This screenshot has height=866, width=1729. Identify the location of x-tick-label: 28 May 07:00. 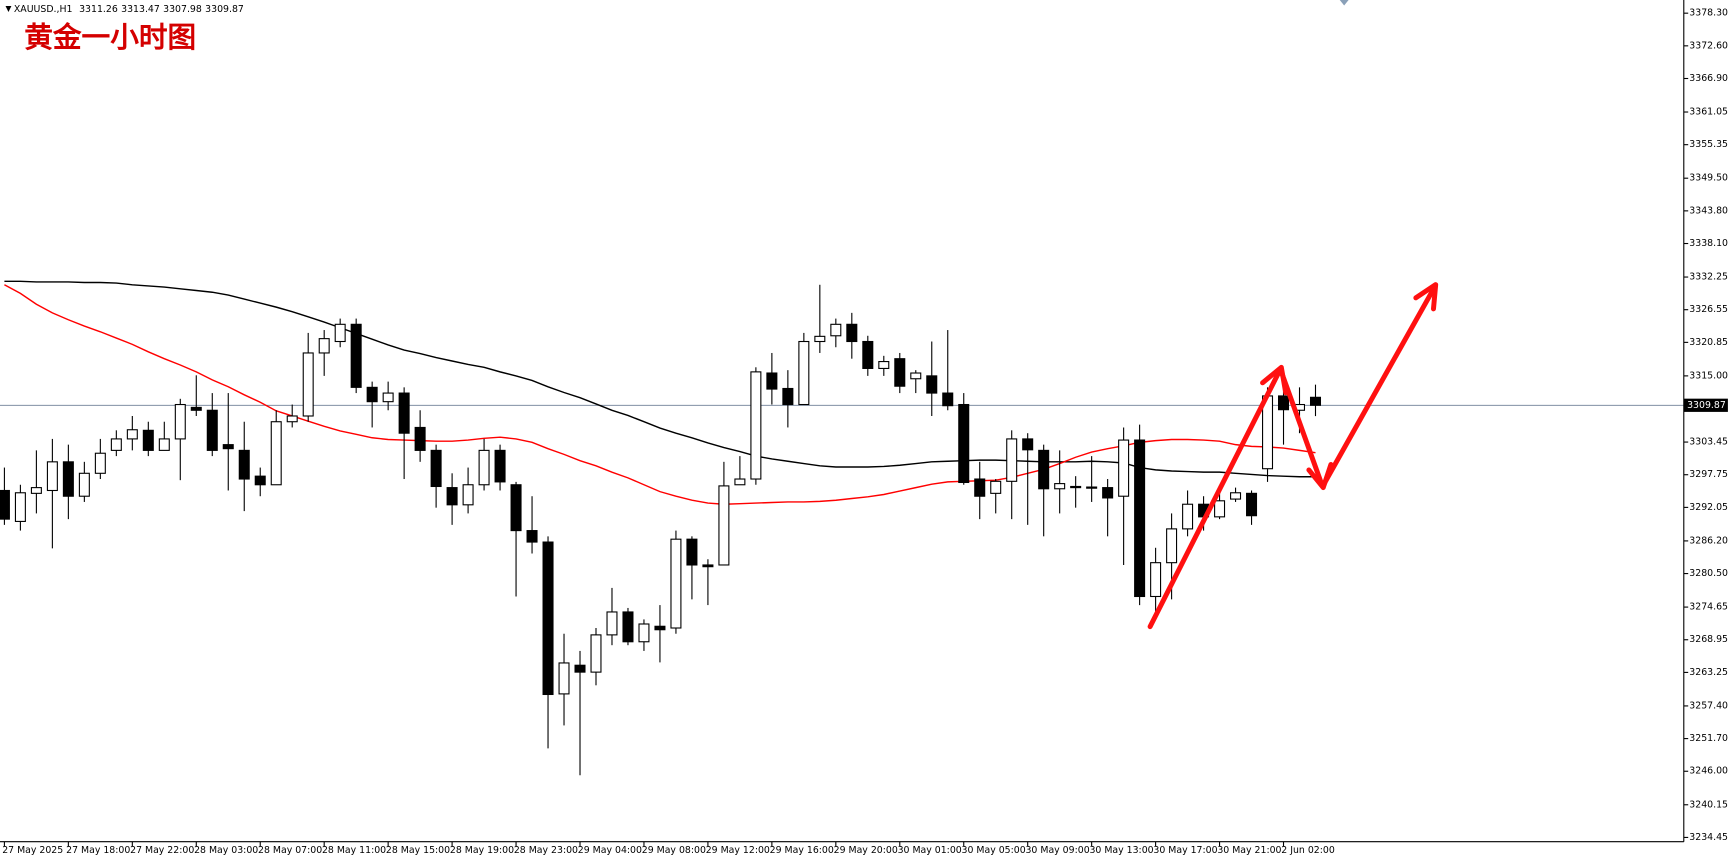
(290, 850).